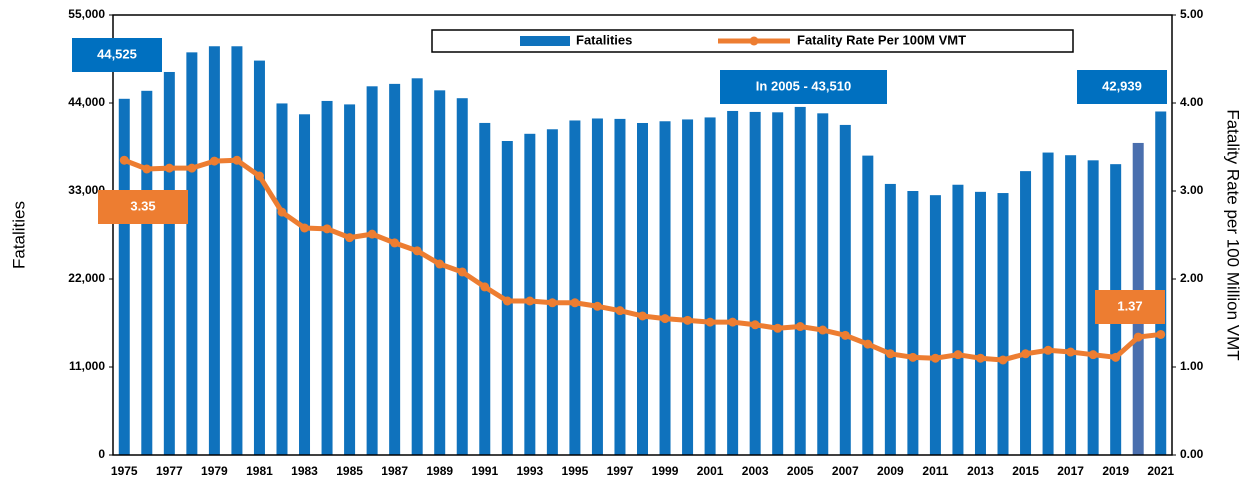  I want to click on legend-marker, so click(754, 41).